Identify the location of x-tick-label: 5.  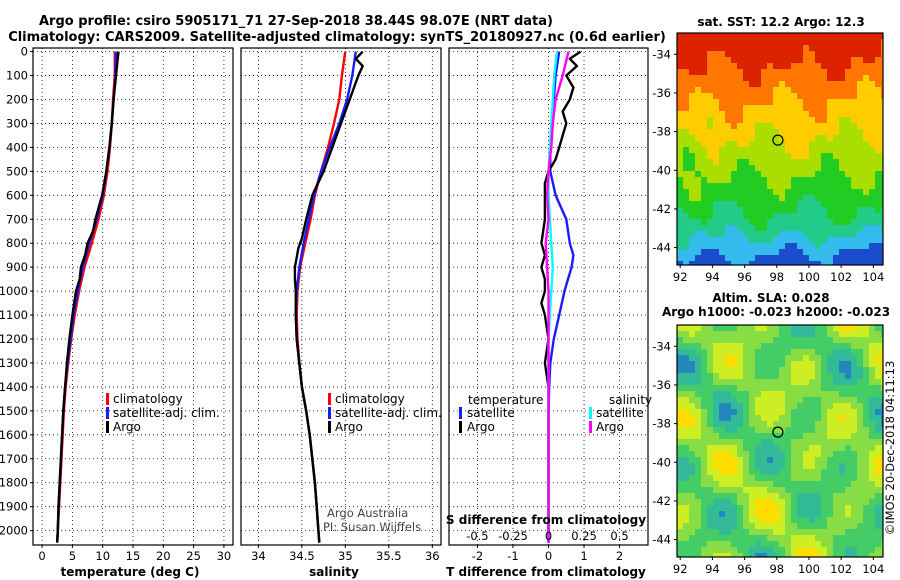
(72, 556).